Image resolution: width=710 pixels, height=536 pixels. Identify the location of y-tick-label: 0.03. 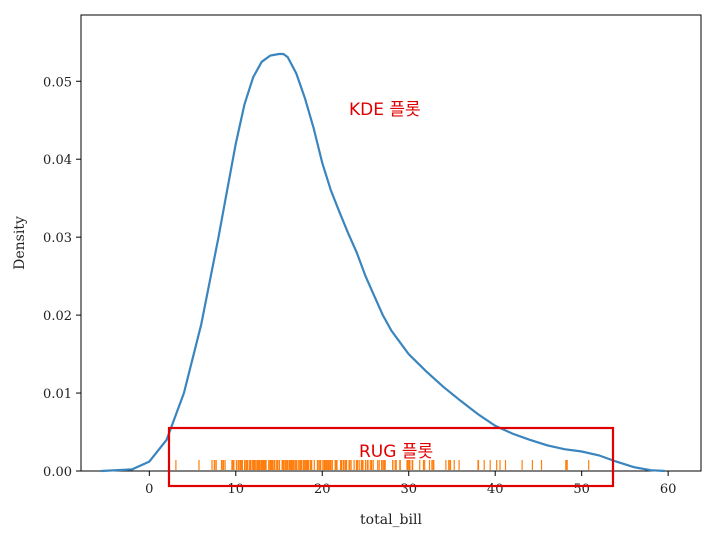
(57, 238).